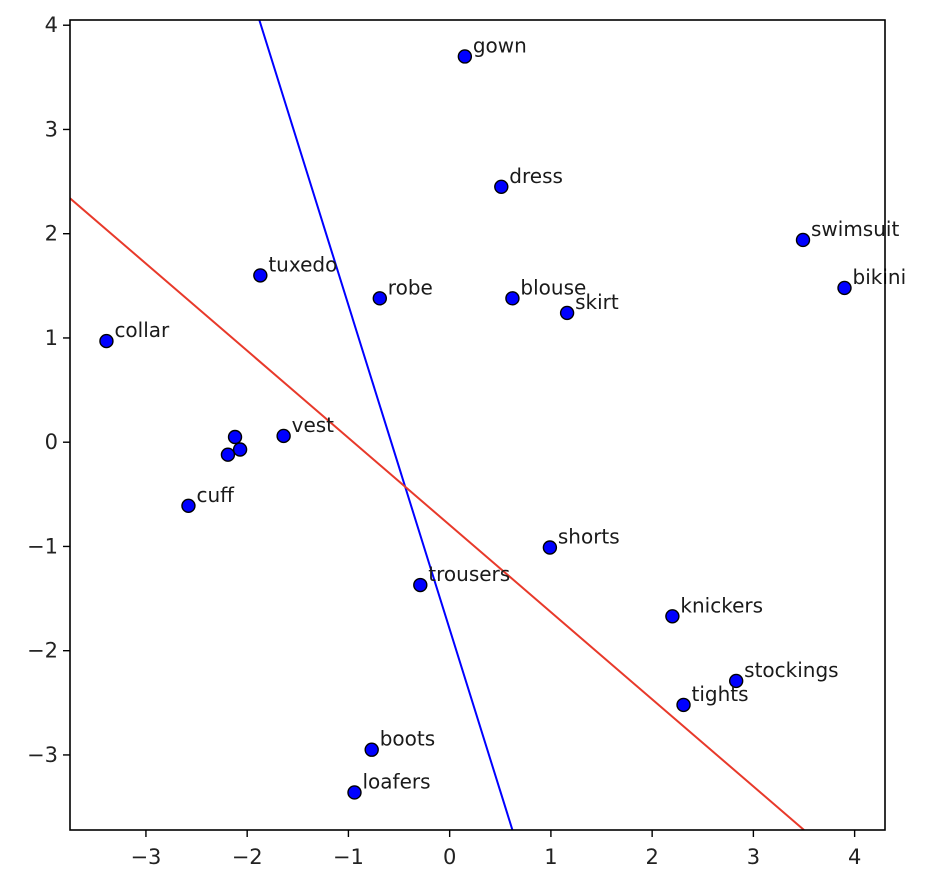 This screenshot has width=936, height=890. Describe the element at coordinates (550, 857) in the screenshot. I see `x-tick-label: 1` at that location.